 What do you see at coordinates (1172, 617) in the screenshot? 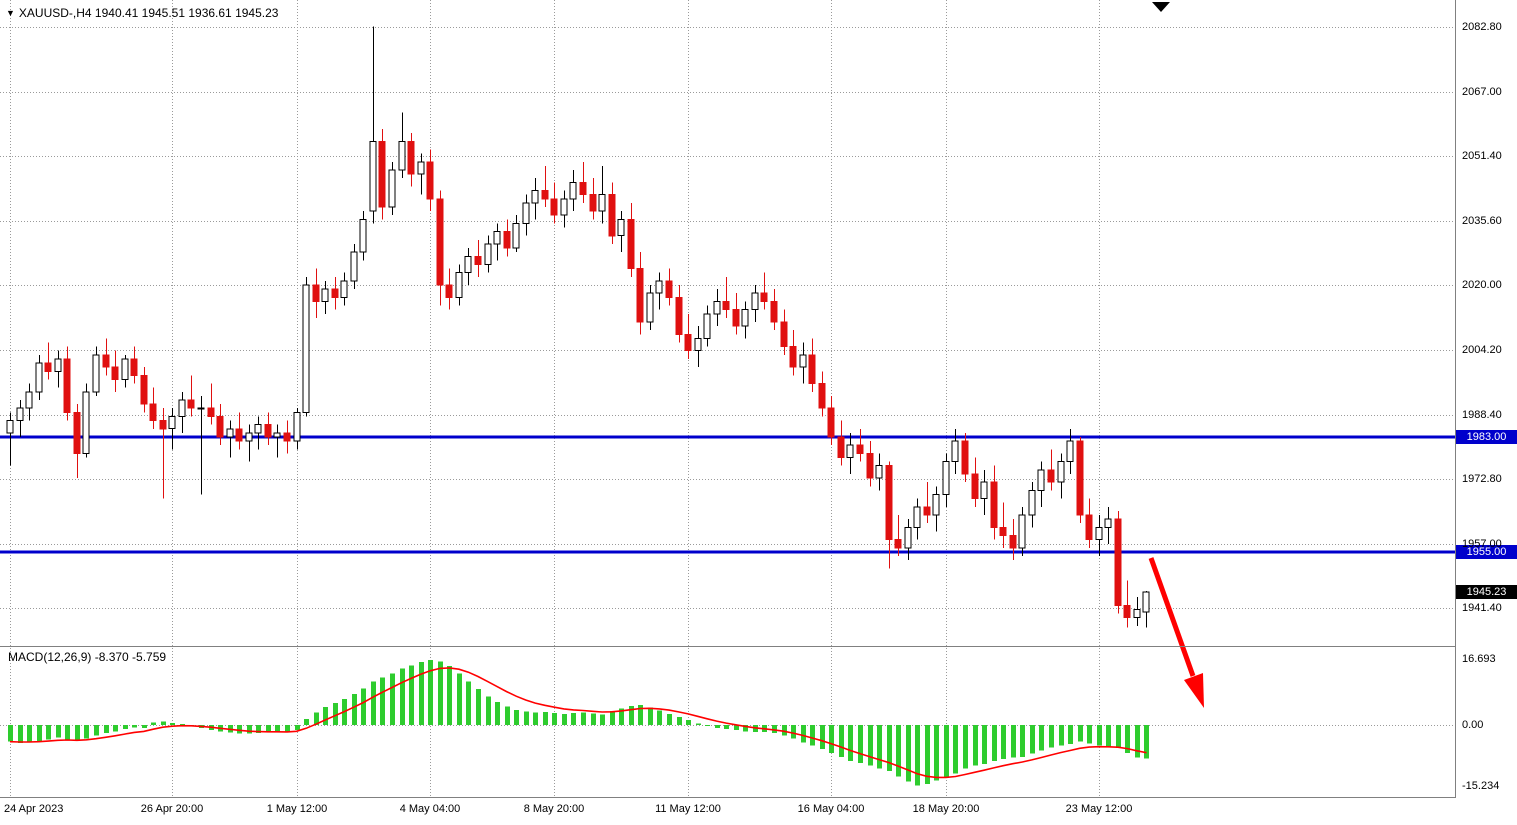
I see `trend-arrow-shaft` at bounding box center [1172, 617].